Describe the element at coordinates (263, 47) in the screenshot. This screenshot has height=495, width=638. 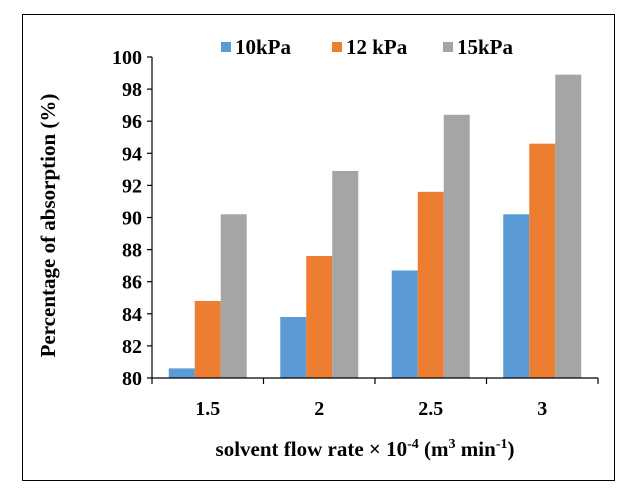
I see `legend-label: 10kPa` at that location.